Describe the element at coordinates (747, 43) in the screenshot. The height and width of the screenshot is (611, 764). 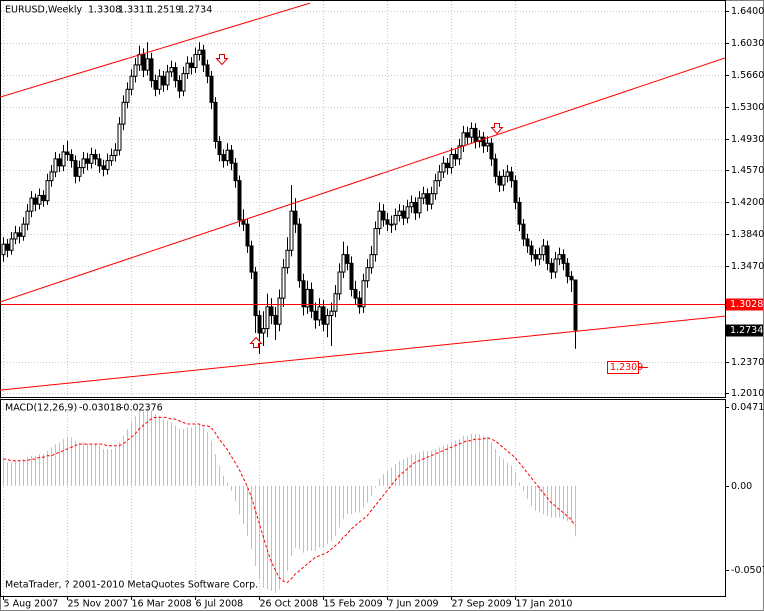
I see `y-tick-label: 1.6030` at that location.